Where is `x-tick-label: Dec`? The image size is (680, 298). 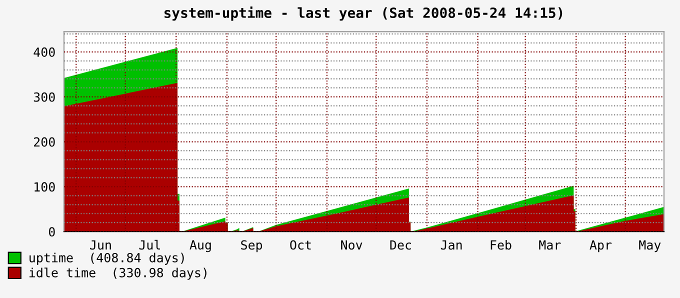
x-tick-label: Dec is located at coordinates (400, 245).